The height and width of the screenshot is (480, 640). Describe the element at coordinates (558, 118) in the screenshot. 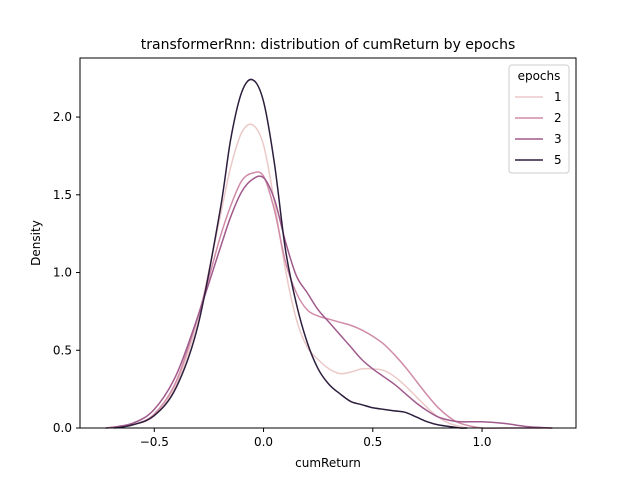

I see `legend-label-epochs-2: 2` at that location.